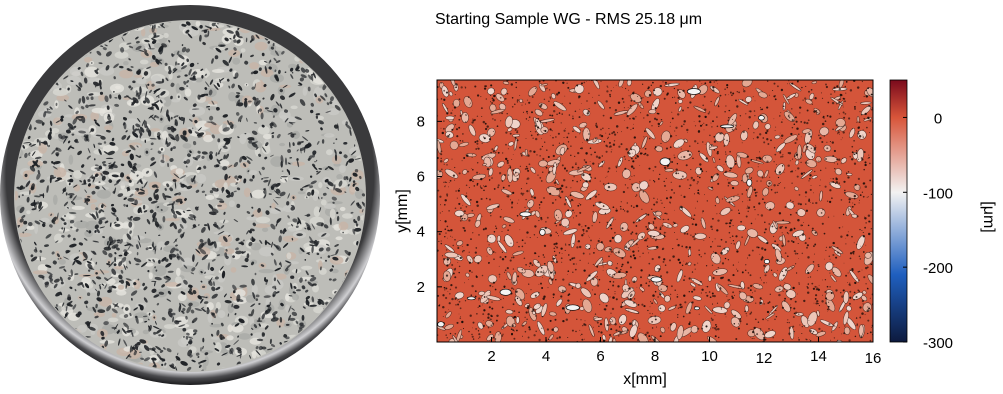 Image resolution: width=1003 pixels, height=394 pixels. Describe the element at coordinates (655, 356) in the screenshot. I see `x-tick-label: 8` at that location.